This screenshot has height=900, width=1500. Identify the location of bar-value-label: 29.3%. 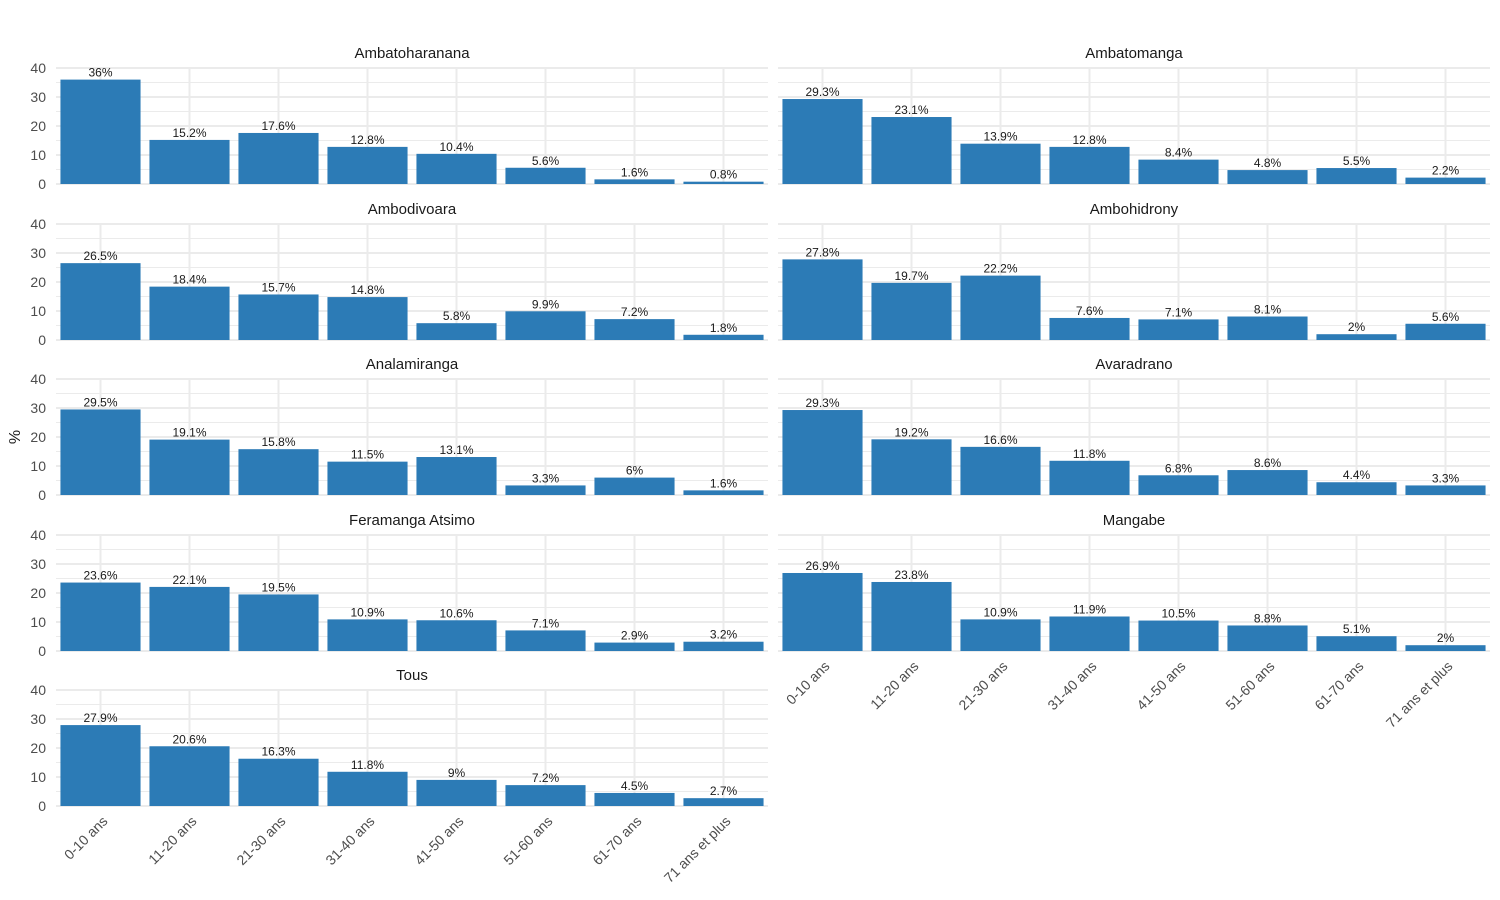
(822, 403).